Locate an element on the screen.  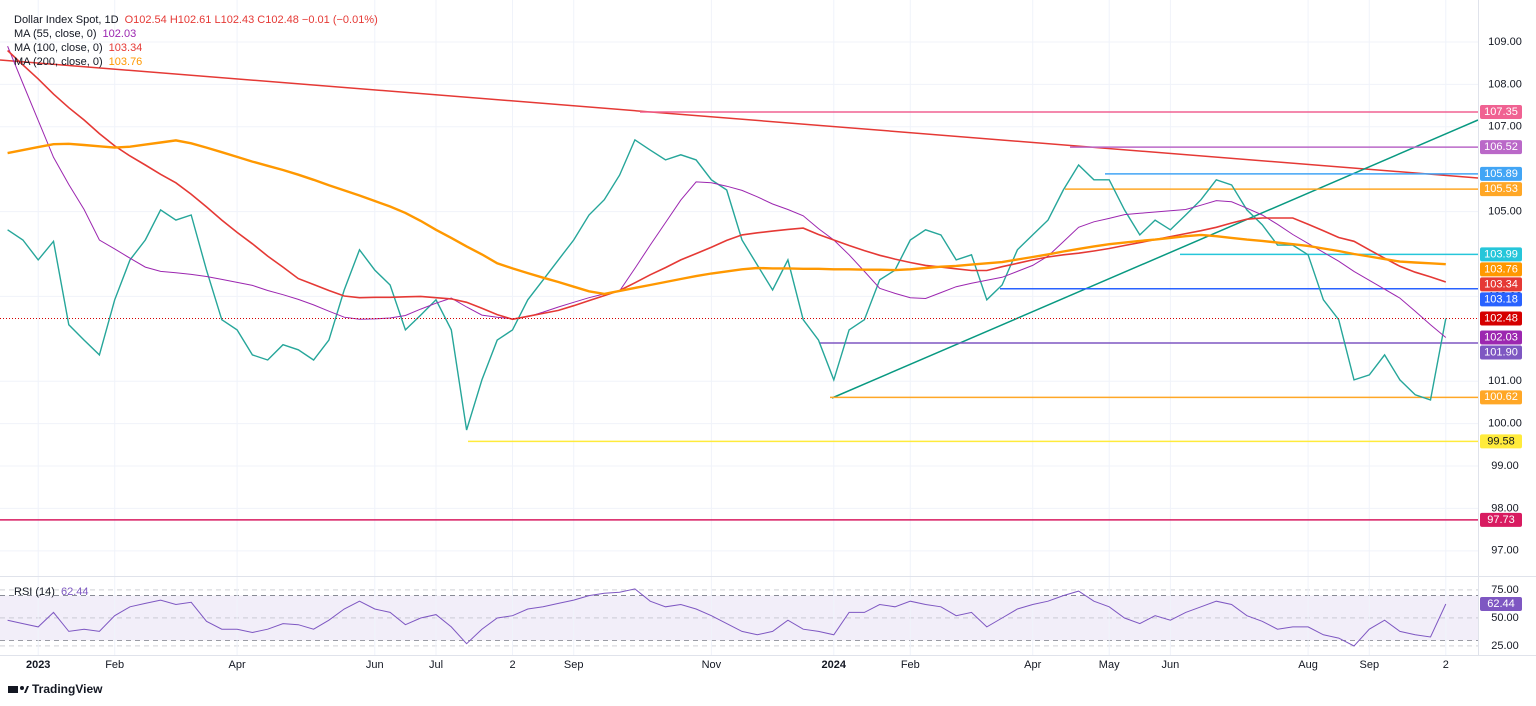
y-tick-label: 98.00 is located at coordinates (1505, 508).